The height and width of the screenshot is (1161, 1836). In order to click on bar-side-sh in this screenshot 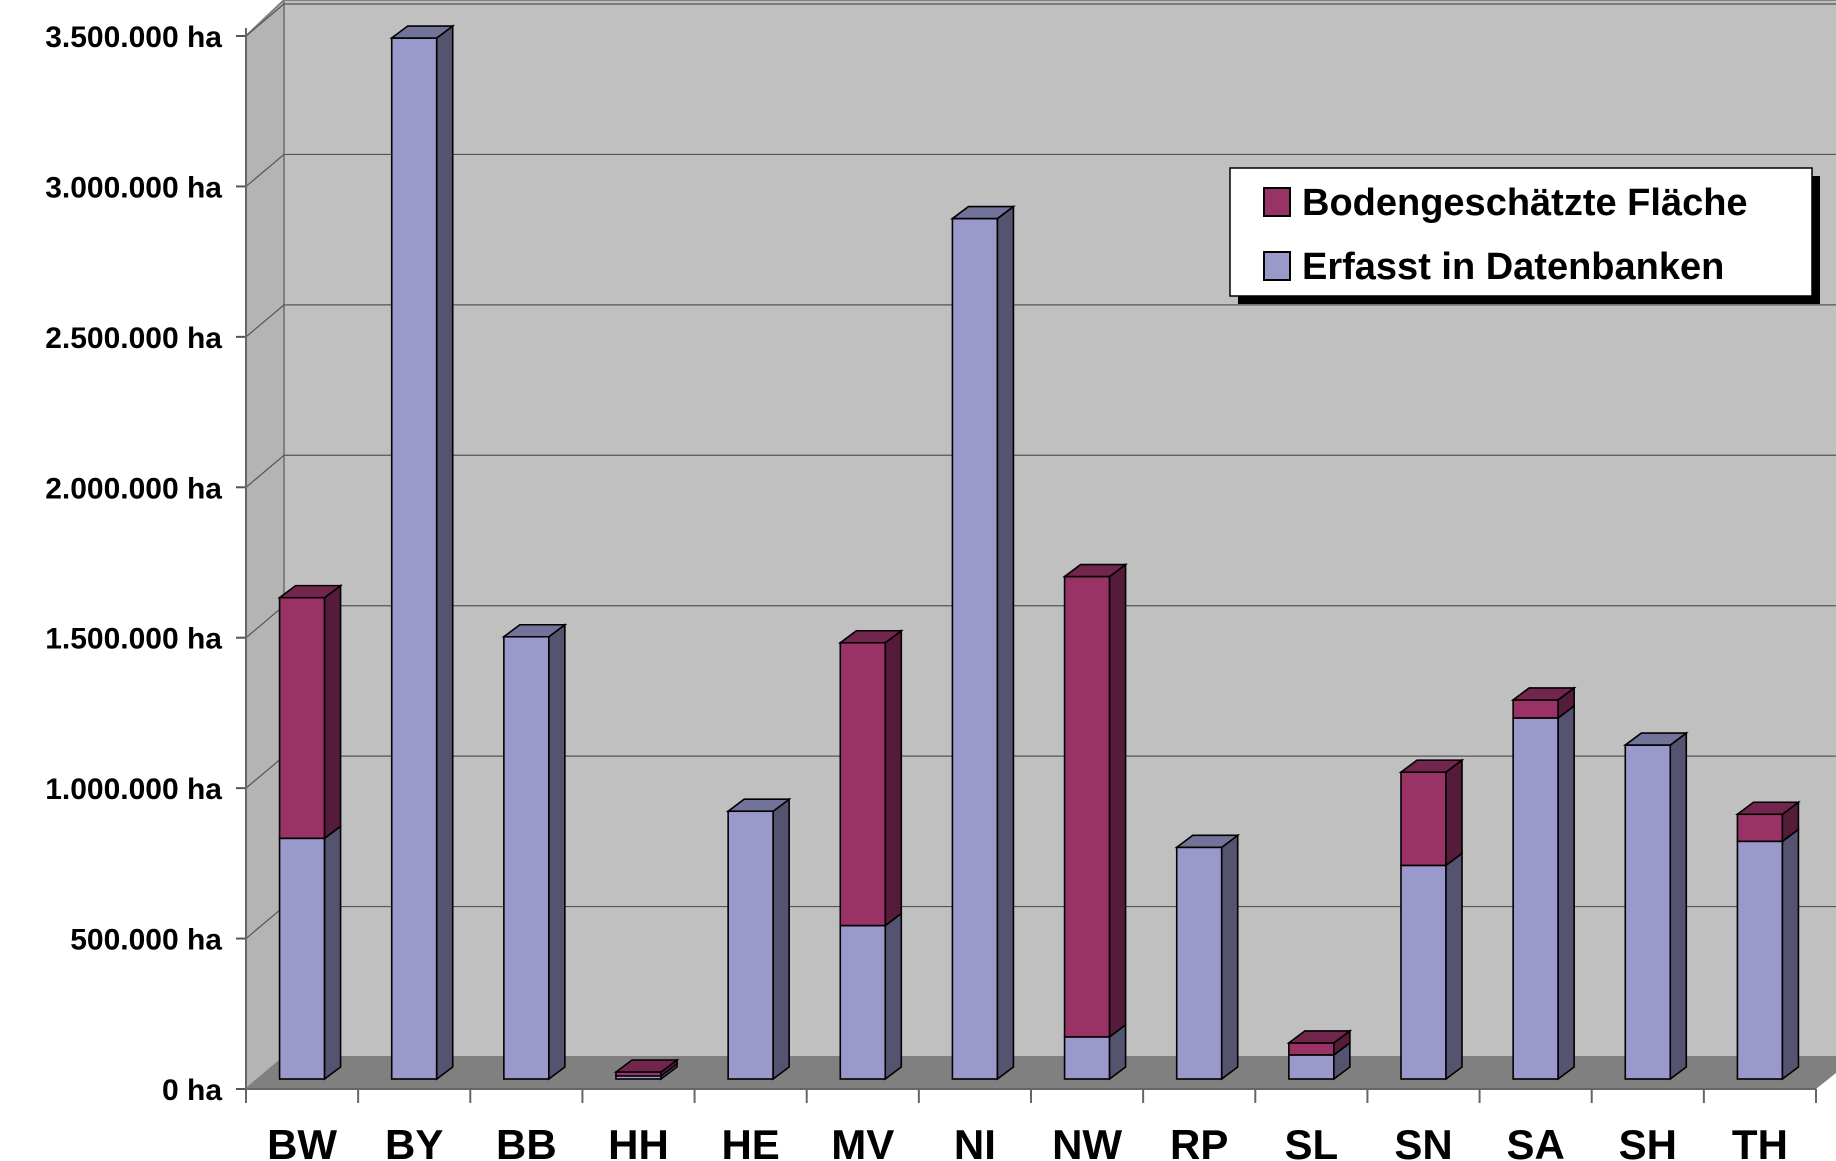, I will do `click(1678, 906)`.